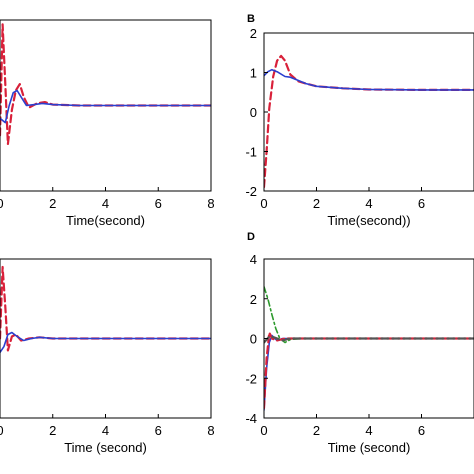  I want to click on x-tick-label-a: 4, so click(105, 203).